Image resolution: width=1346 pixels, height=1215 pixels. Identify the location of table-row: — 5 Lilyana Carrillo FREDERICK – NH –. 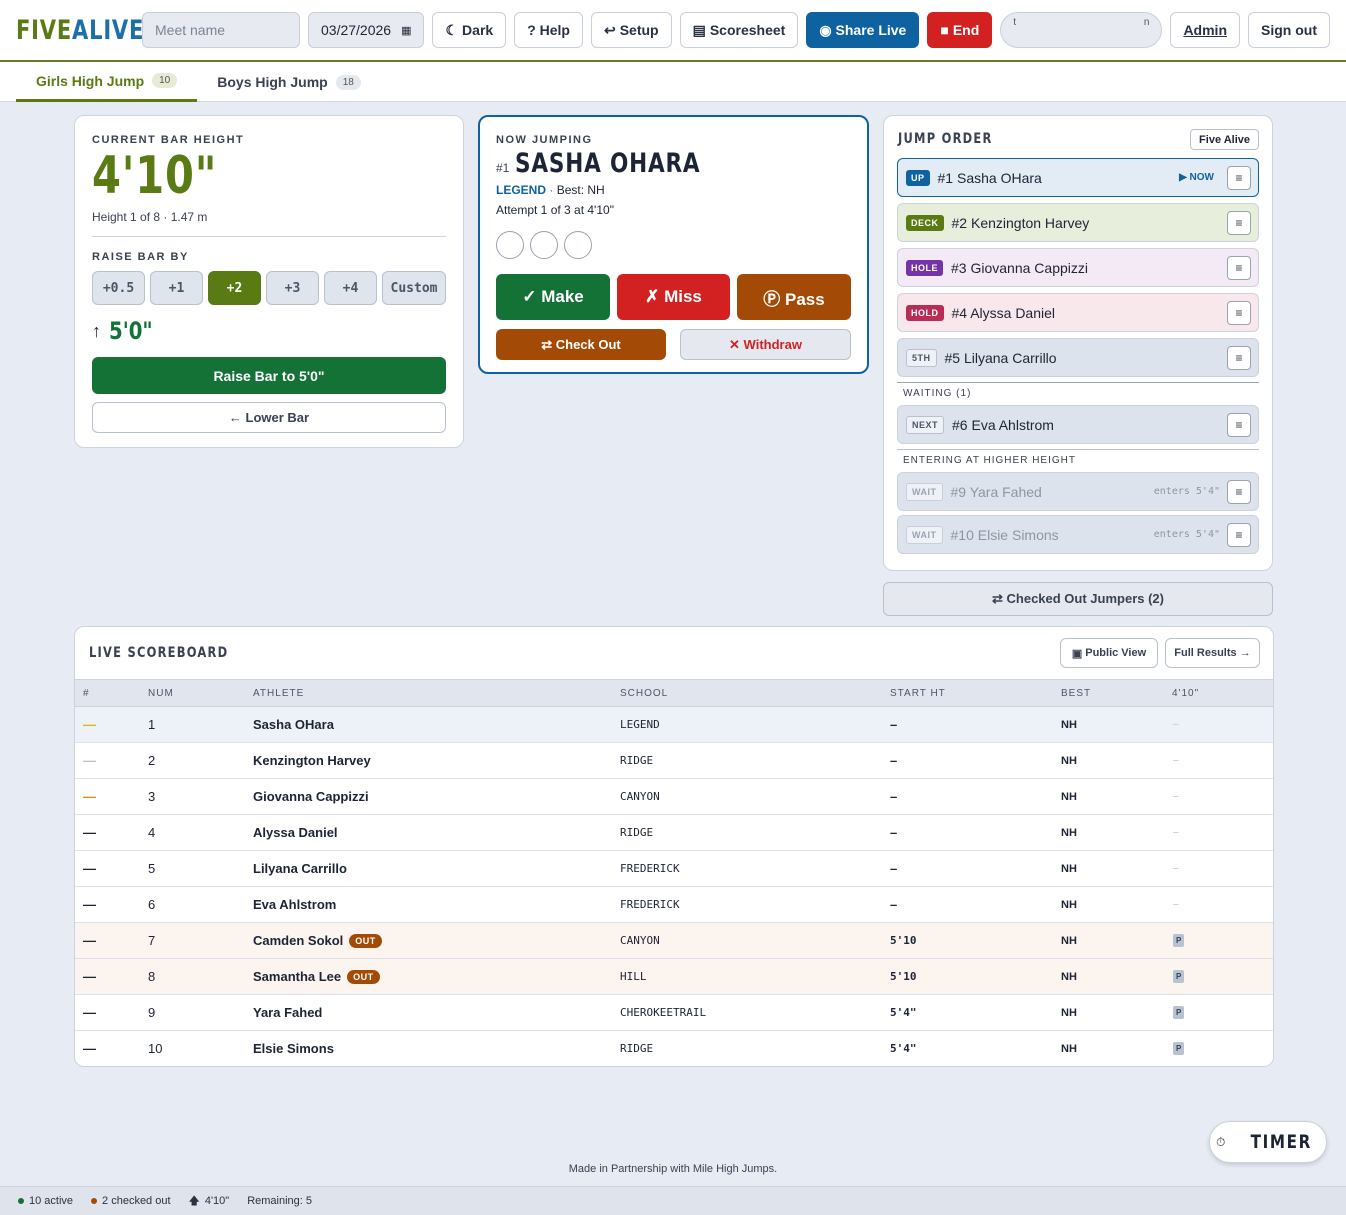
(674, 869).